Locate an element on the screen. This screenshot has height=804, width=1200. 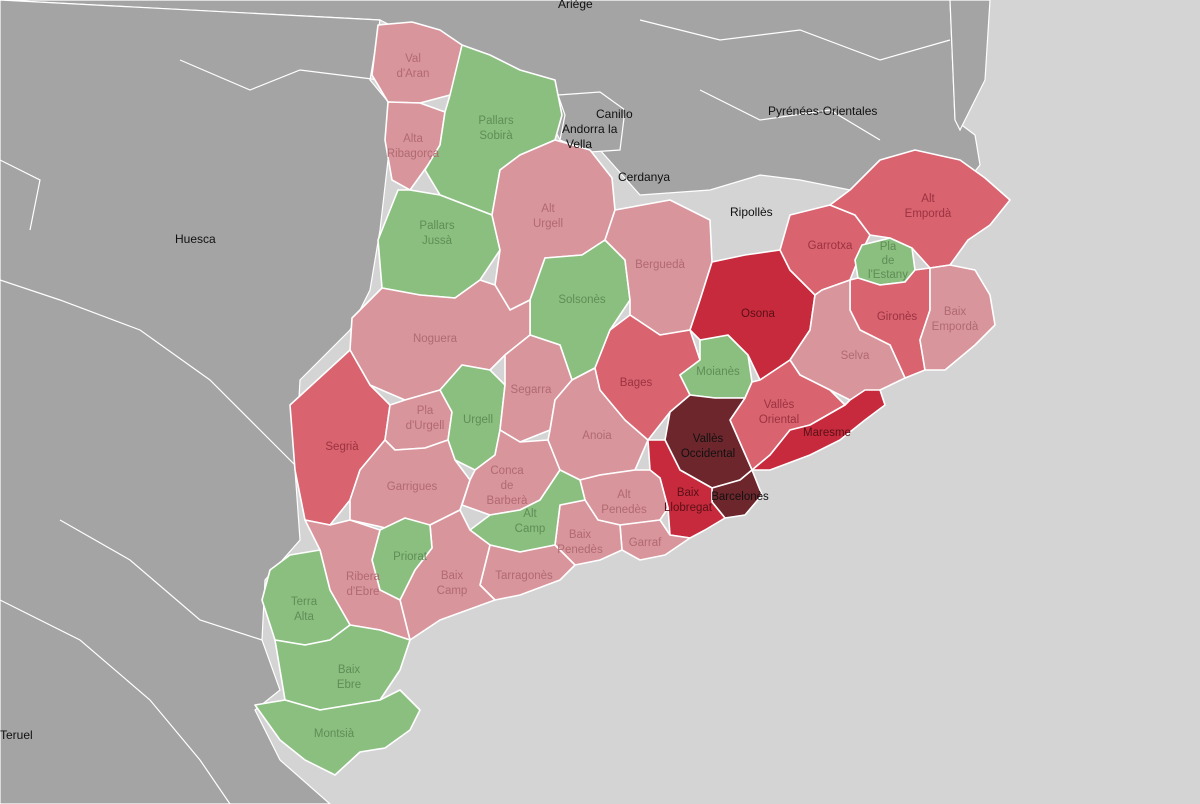
france-east-land is located at coordinates (970, 66).